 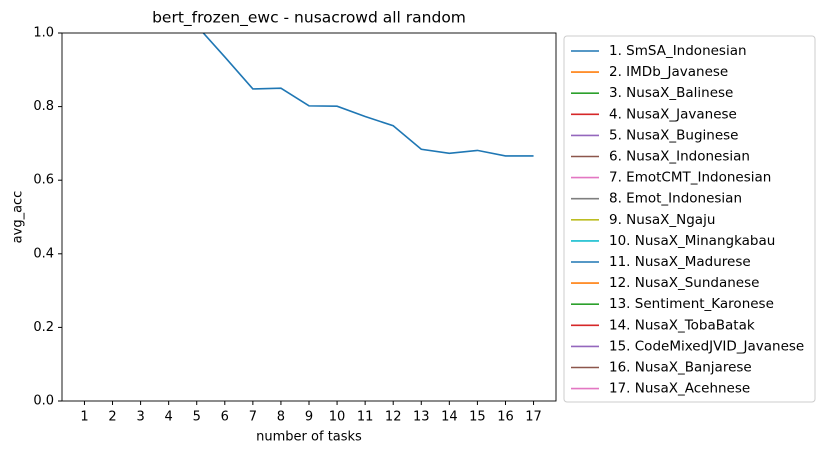 What do you see at coordinates (673, 135) in the screenshot?
I see `legend-label: 5. NusaX_Buginese` at bounding box center [673, 135].